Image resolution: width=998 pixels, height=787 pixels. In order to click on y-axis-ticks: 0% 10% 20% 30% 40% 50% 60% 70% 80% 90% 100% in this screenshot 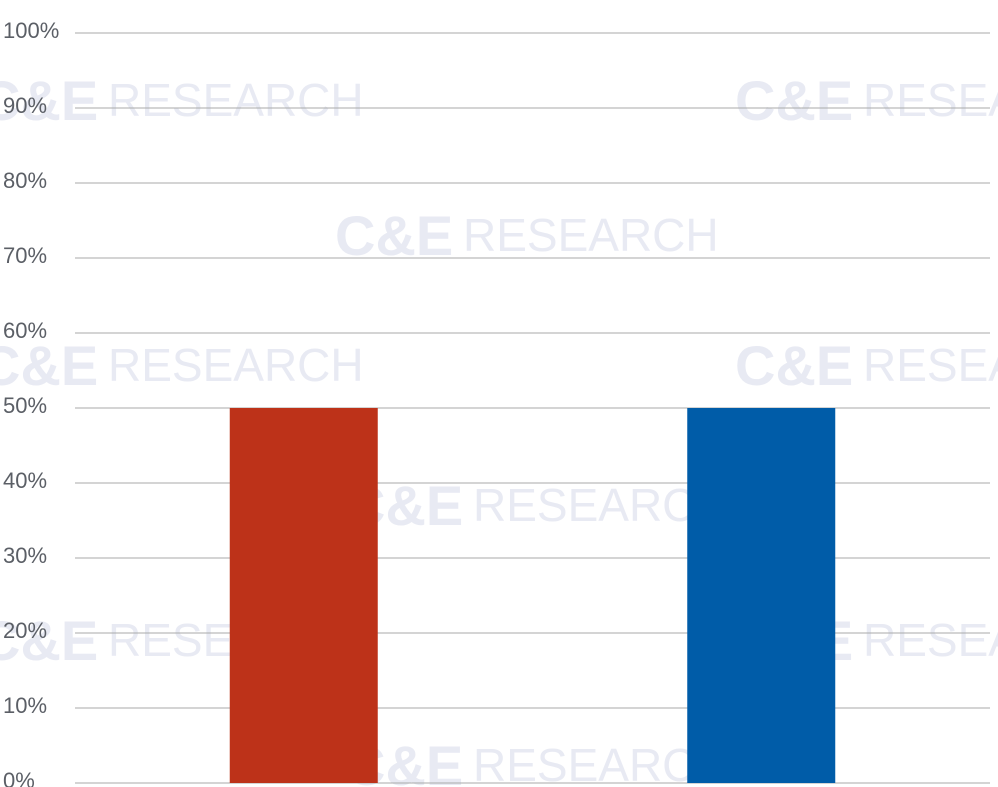, I will do `click(31, 402)`.